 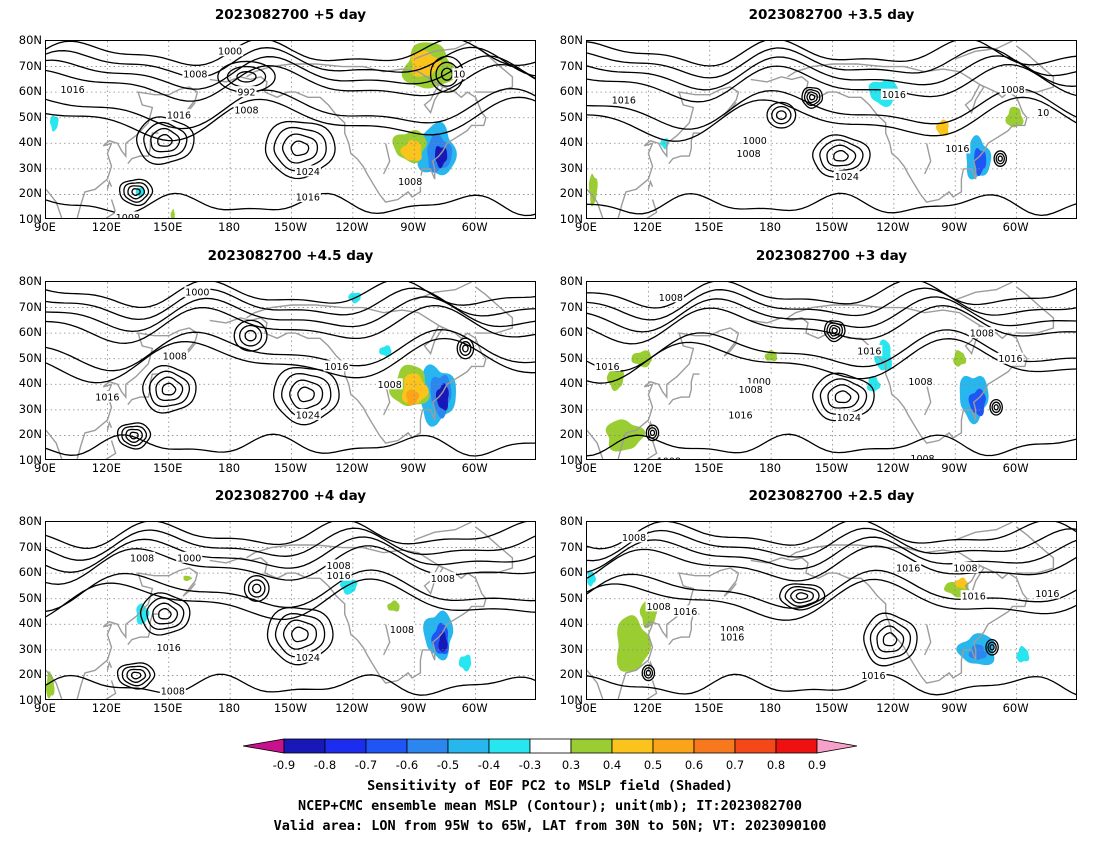 I want to click on panel-title: 2023082700 +5 day, so click(x=290, y=15).